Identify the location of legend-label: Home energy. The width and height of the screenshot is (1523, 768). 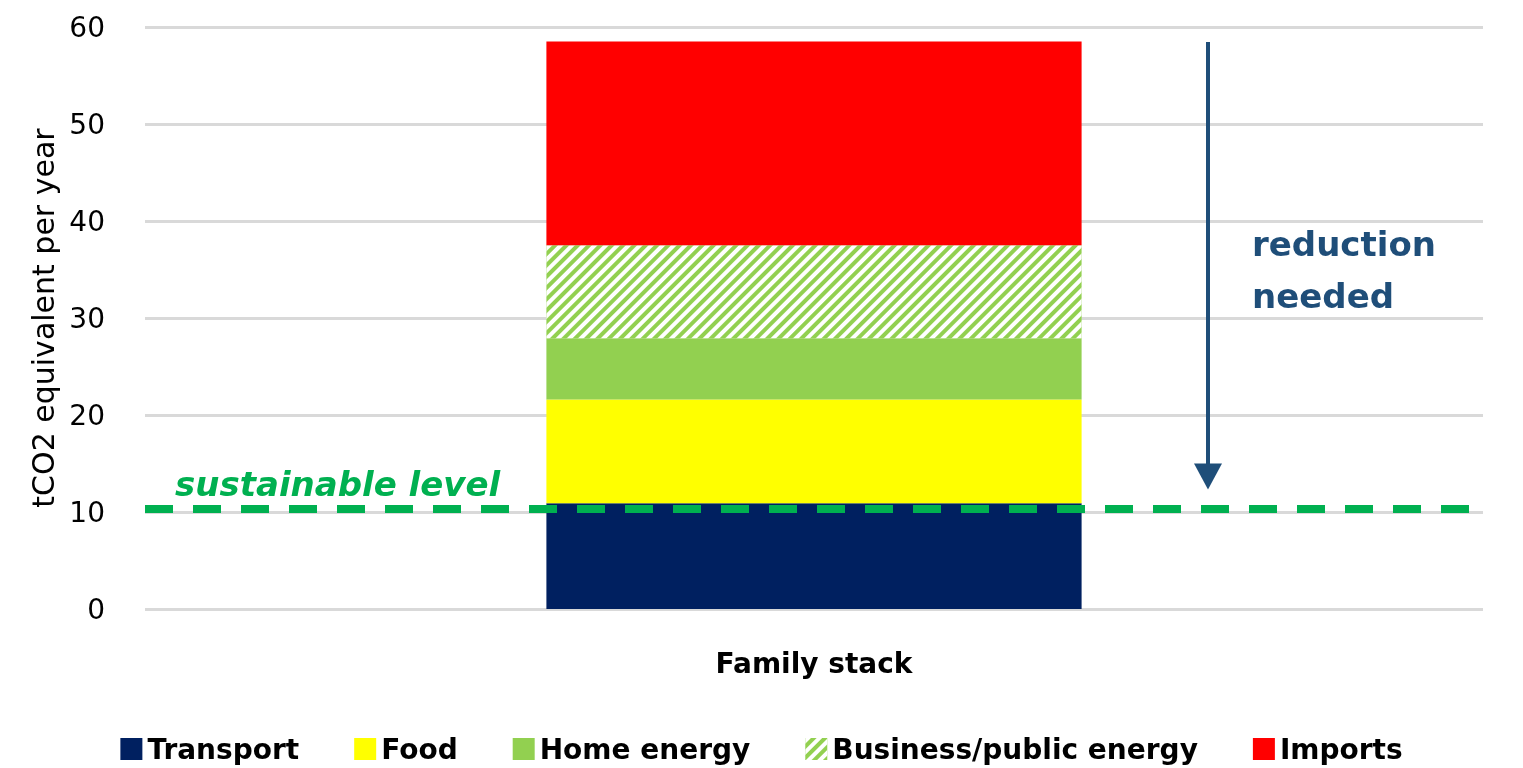
(645, 749).